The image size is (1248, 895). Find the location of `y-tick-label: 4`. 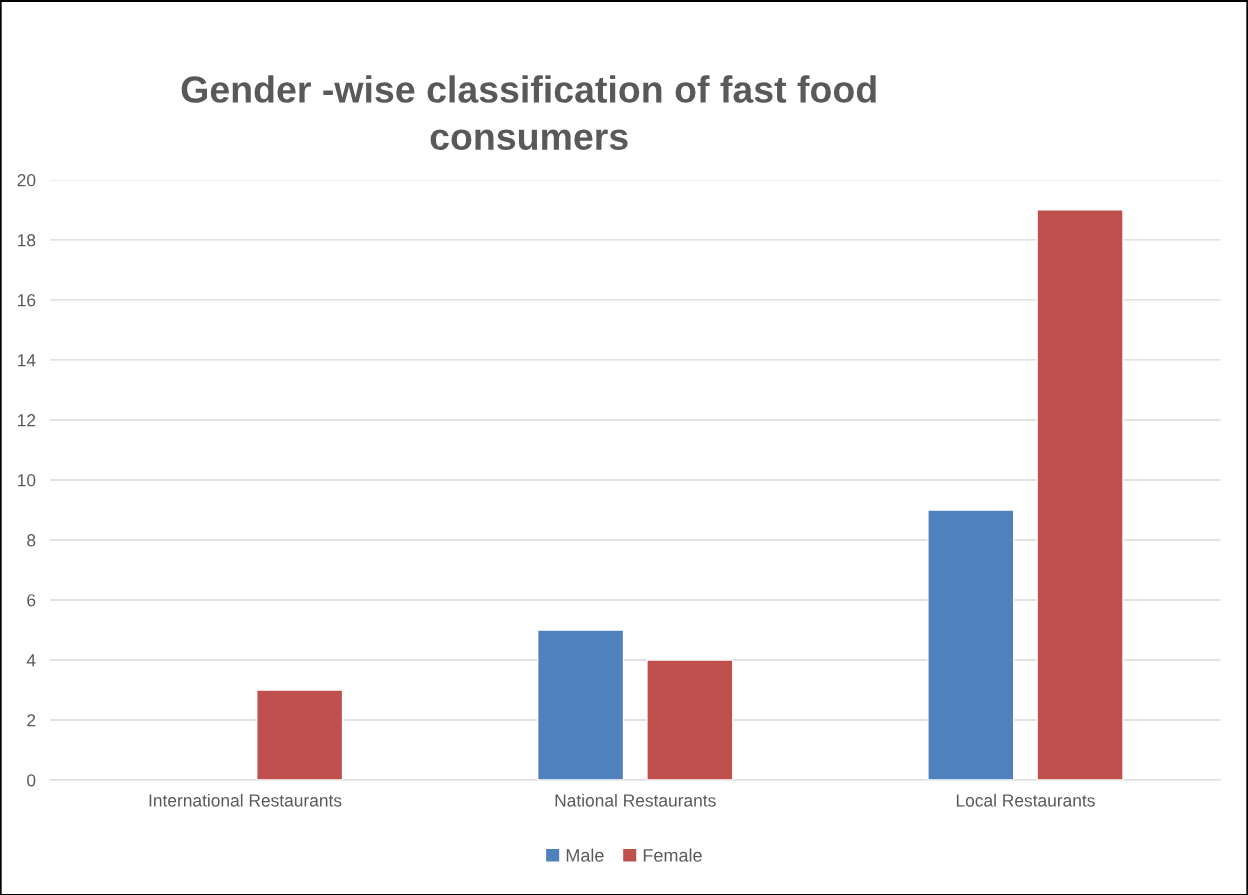

y-tick-label: 4 is located at coordinates (31, 660).